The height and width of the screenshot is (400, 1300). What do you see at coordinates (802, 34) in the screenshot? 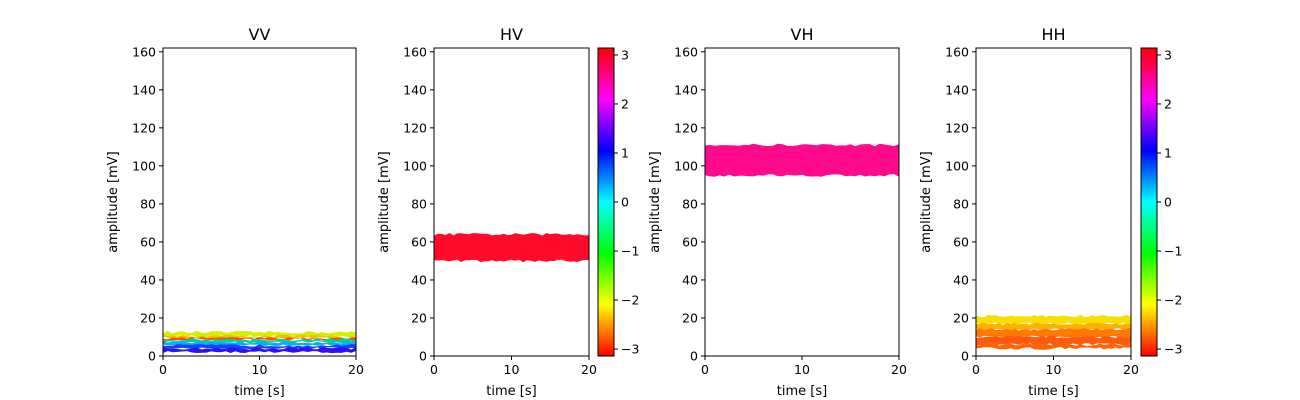
I see `chart-title: VH` at bounding box center [802, 34].